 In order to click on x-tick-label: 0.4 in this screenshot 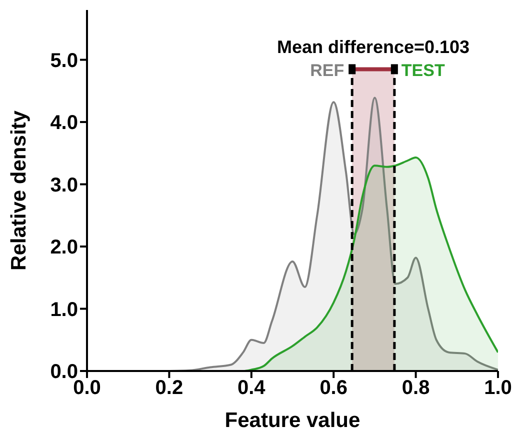, I will do `click(251, 388)`.